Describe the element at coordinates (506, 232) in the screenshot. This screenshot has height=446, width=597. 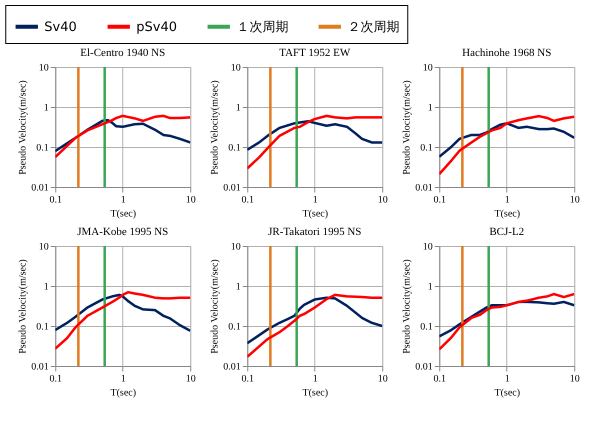
I see `chart-title: BCJ-L2` at that location.